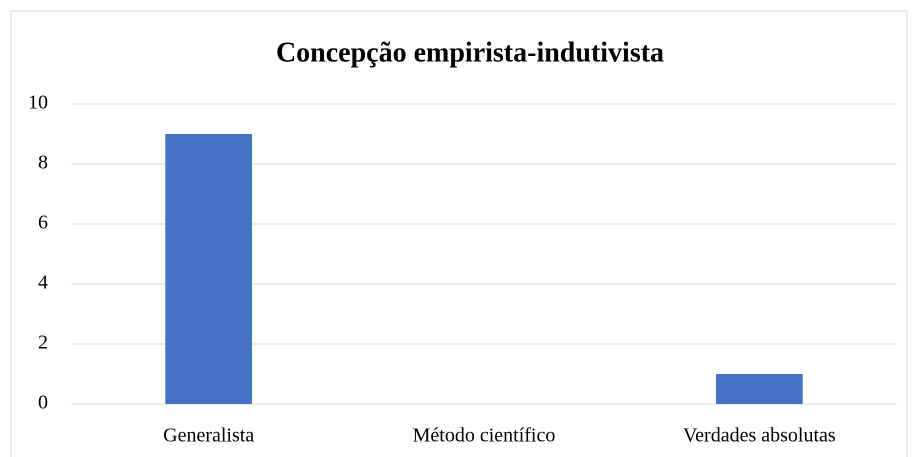 This screenshot has width=913, height=457. Describe the element at coordinates (208, 436) in the screenshot. I see `x-tick-label: Generalista` at that location.